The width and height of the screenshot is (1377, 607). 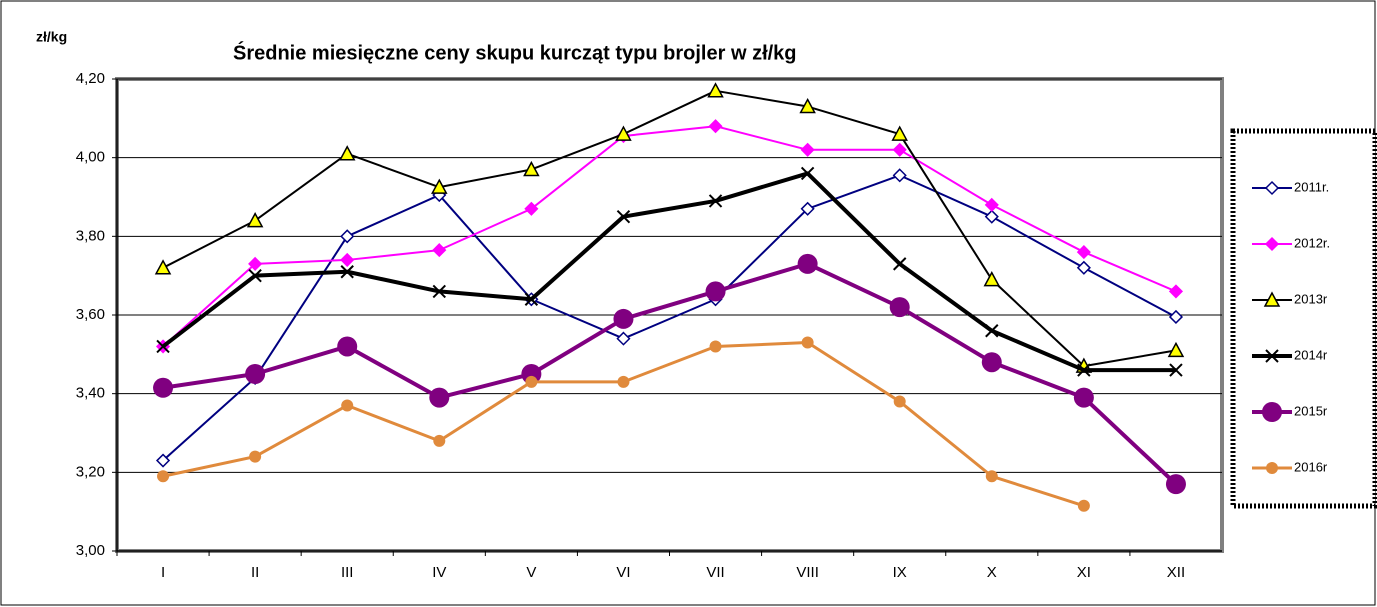 What do you see at coordinates (347, 572) in the screenshot?
I see `x-tick-label: III` at bounding box center [347, 572].